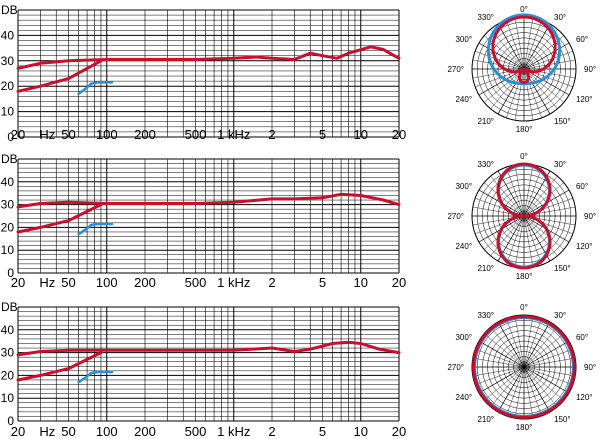 The image size is (600, 439). What do you see at coordinates (584, 246) in the screenshot?
I see `polar-angle-label: 120°` at bounding box center [584, 246].